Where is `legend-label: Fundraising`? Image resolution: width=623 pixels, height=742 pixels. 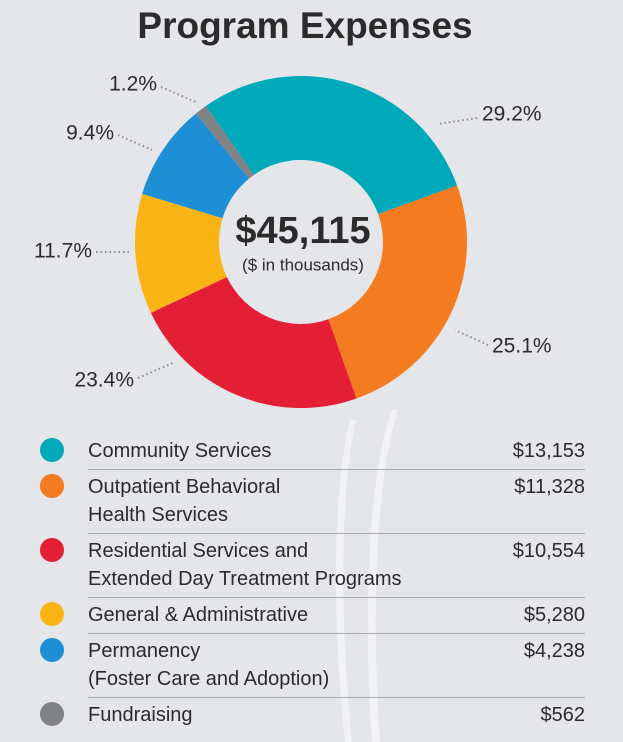 legend-label: Fundraising is located at coordinates (140, 715).